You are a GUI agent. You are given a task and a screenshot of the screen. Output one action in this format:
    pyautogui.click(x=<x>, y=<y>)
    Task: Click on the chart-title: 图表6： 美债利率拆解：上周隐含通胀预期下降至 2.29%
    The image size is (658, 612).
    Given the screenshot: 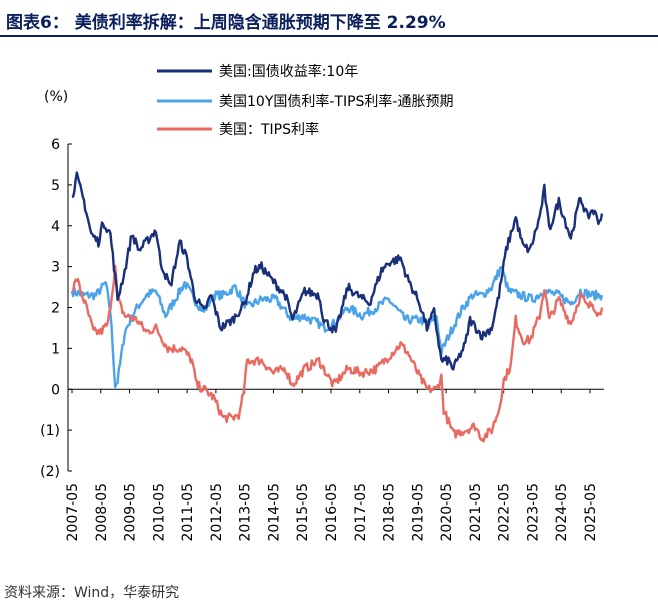 What is the action you would take?
    pyautogui.click(x=226, y=23)
    